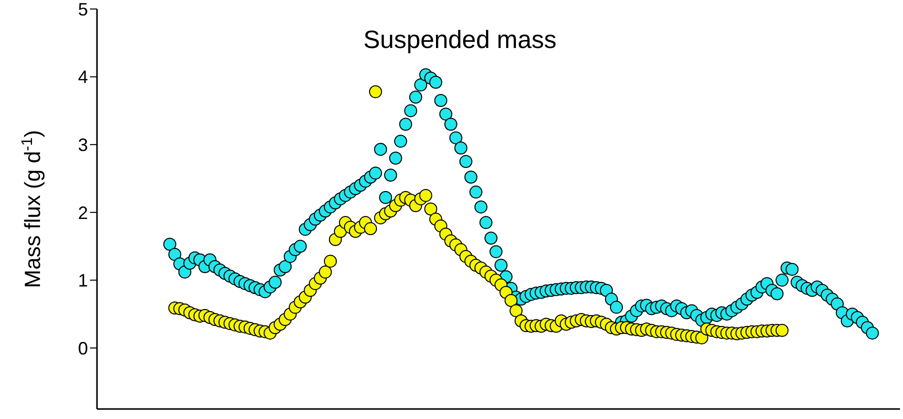 The image size is (903, 419). Describe the element at coordinates (83, 280) in the screenshot. I see `y-tick-label: 1` at that location.